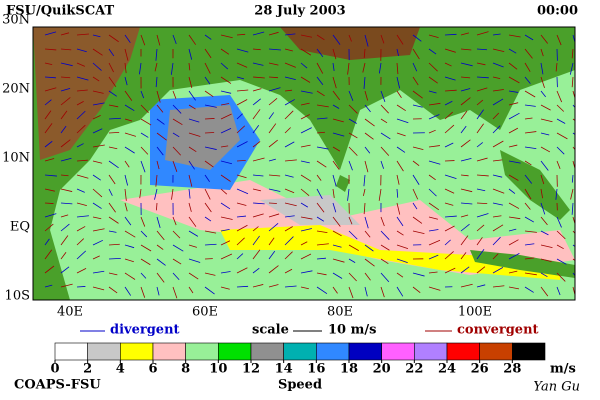 This screenshot has height=400, width=600. I want to click on colorbar-tick-label: 14, so click(284, 369).